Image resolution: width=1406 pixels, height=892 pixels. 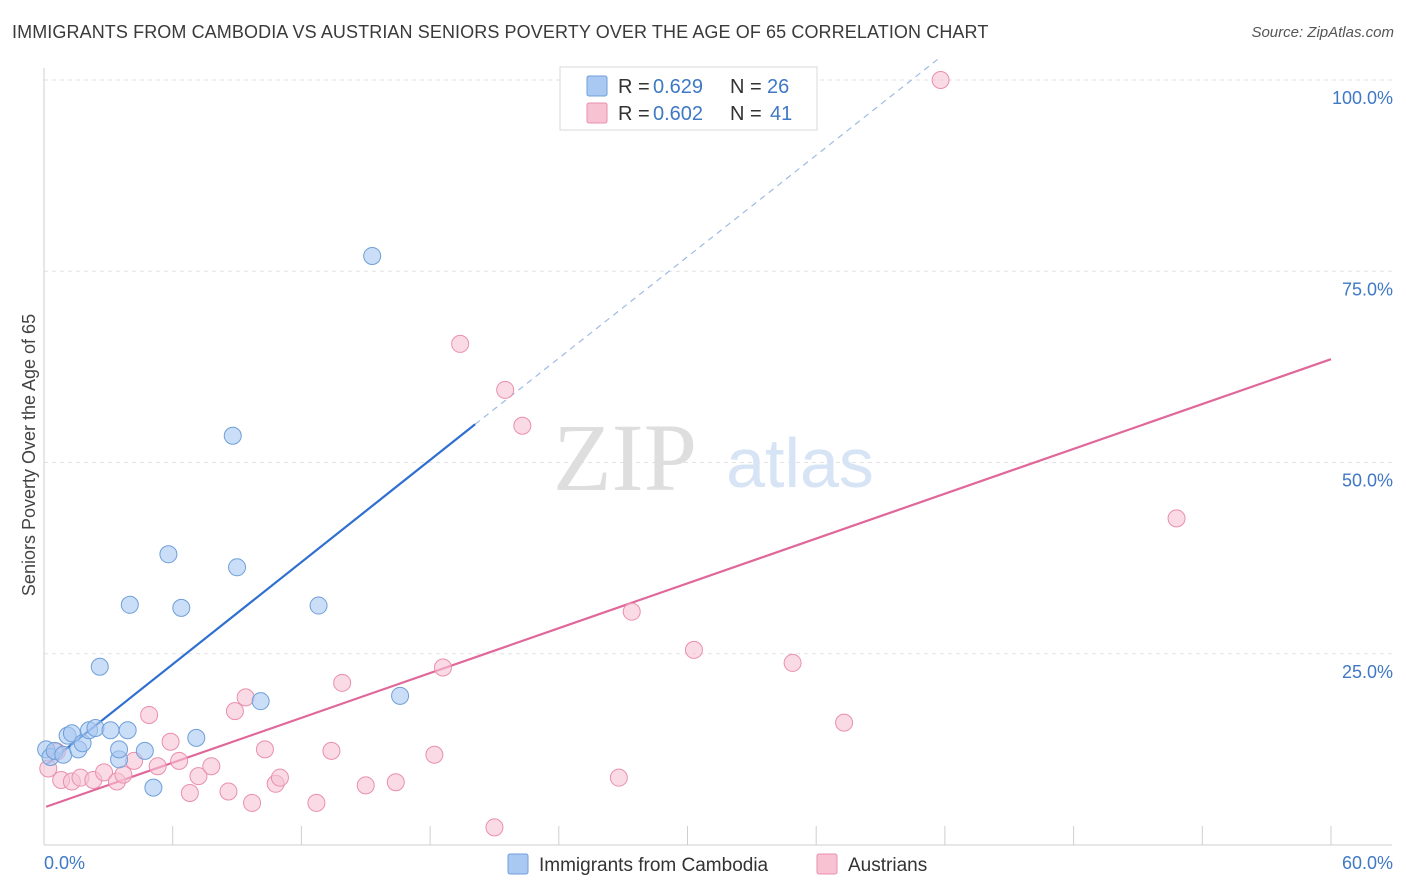 What do you see at coordinates (678, 114) in the screenshot?
I see `legend-r-value-austrians: 0.602` at bounding box center [678, 114].